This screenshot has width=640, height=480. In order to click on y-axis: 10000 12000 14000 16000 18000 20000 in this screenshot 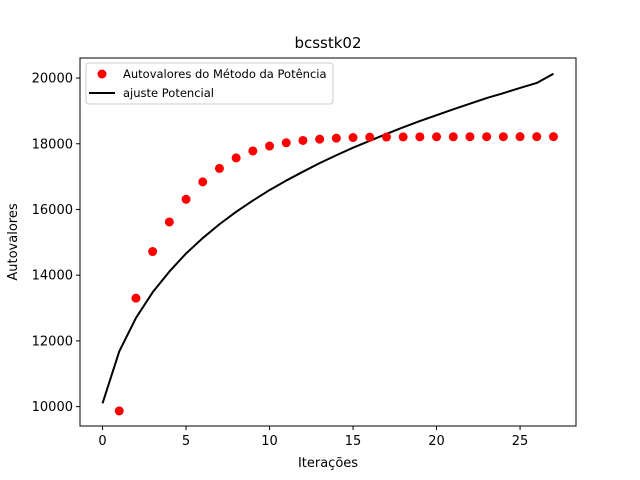, I will do `click(56, 243)`.